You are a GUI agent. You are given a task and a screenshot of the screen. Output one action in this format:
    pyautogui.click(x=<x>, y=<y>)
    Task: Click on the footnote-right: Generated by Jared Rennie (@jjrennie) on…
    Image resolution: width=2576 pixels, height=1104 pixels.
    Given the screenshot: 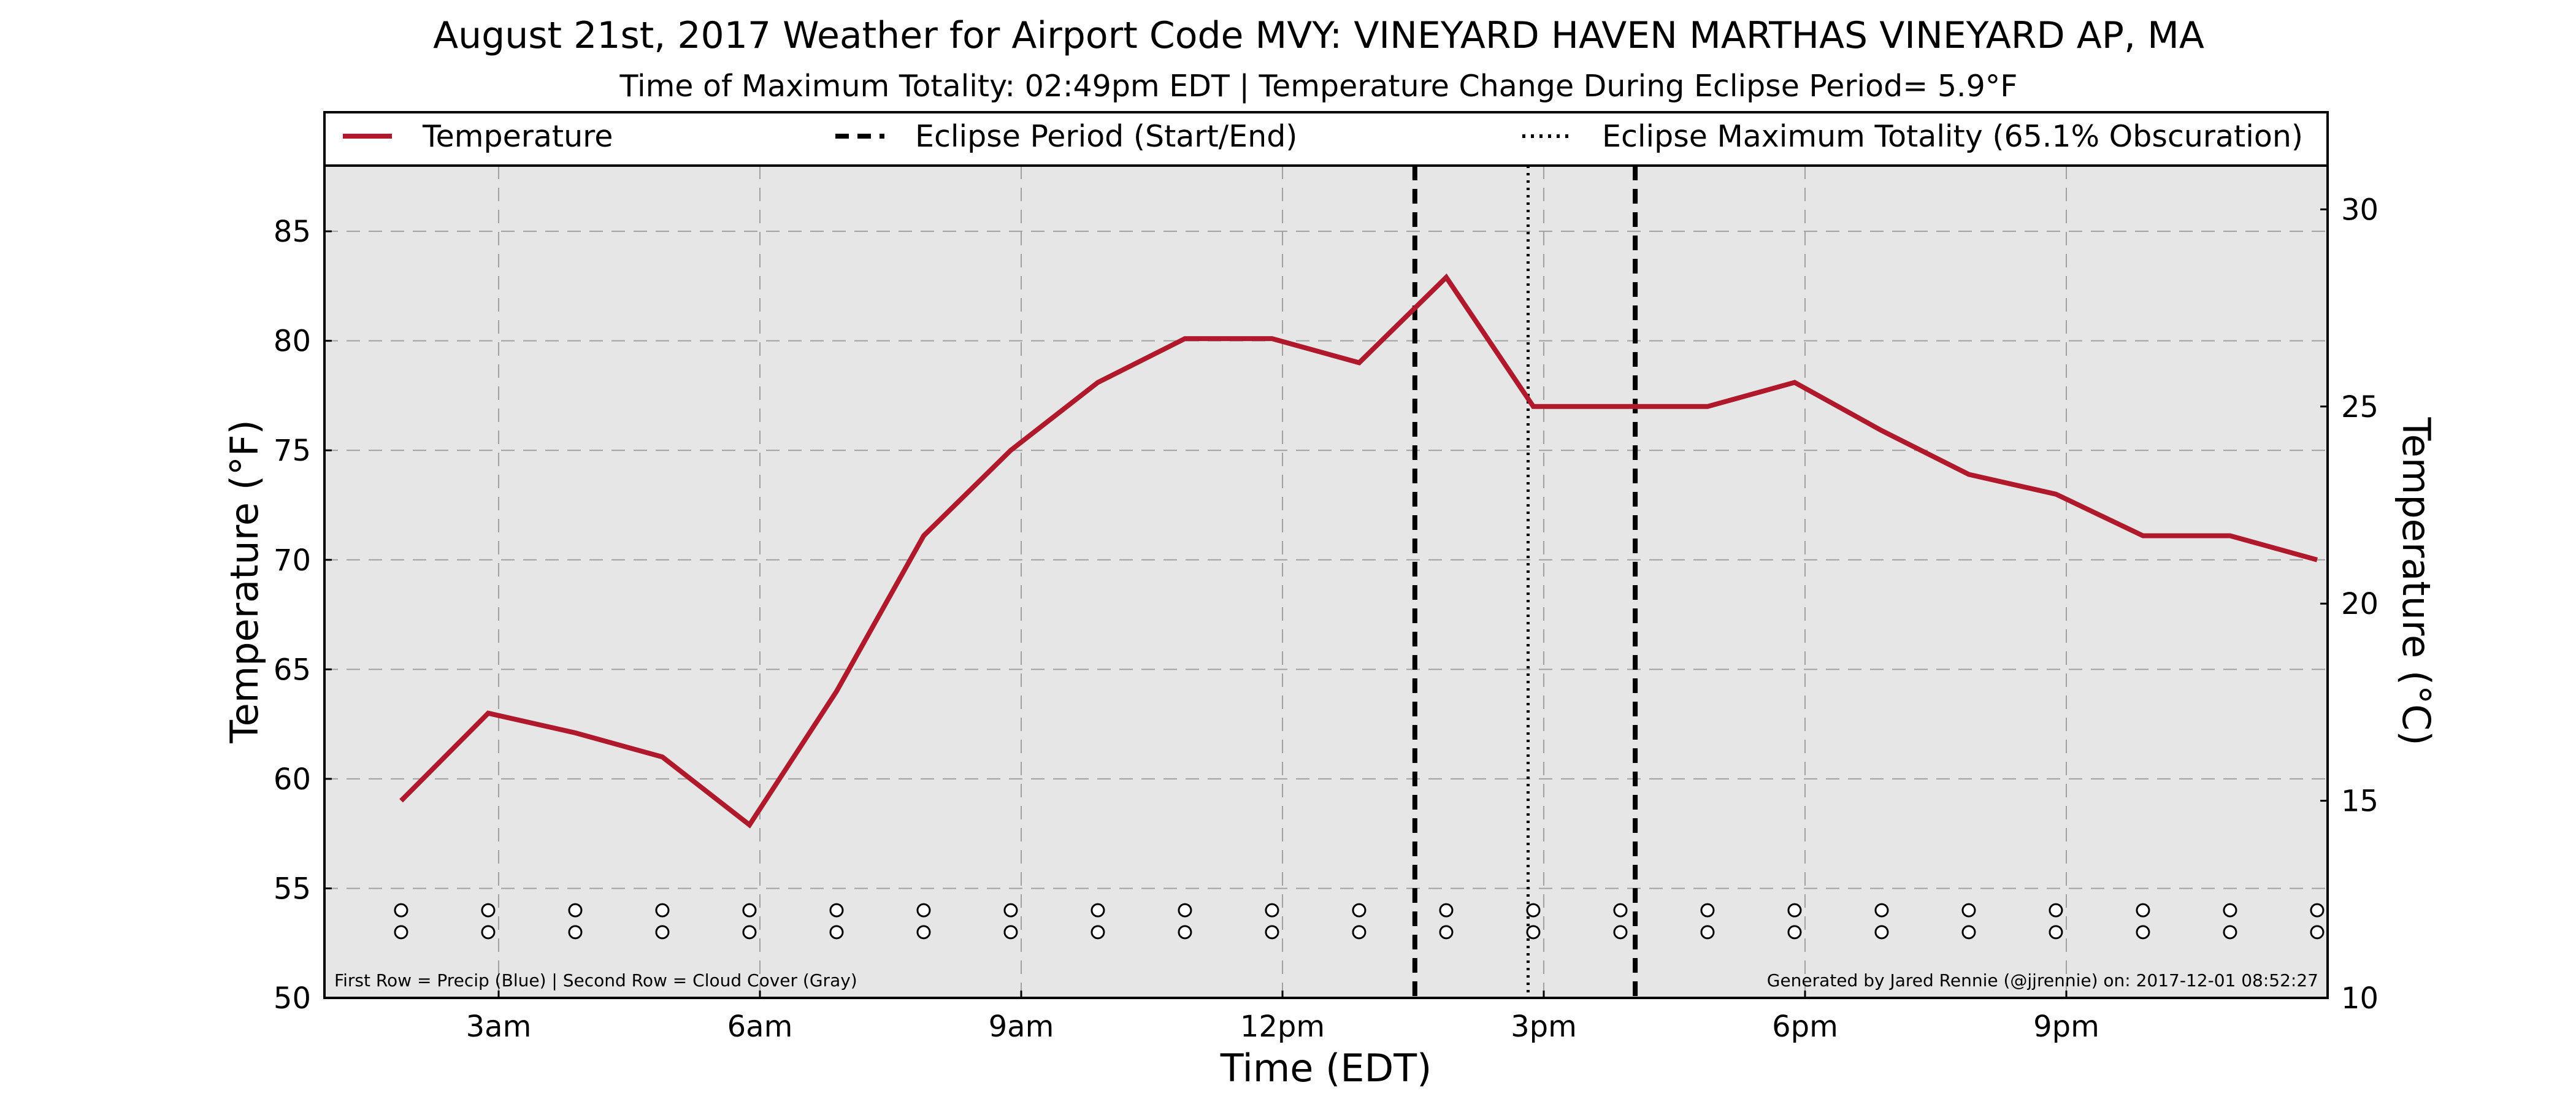 What is the action you would take?
    pyautogui.click(x=2042, y=980)
    